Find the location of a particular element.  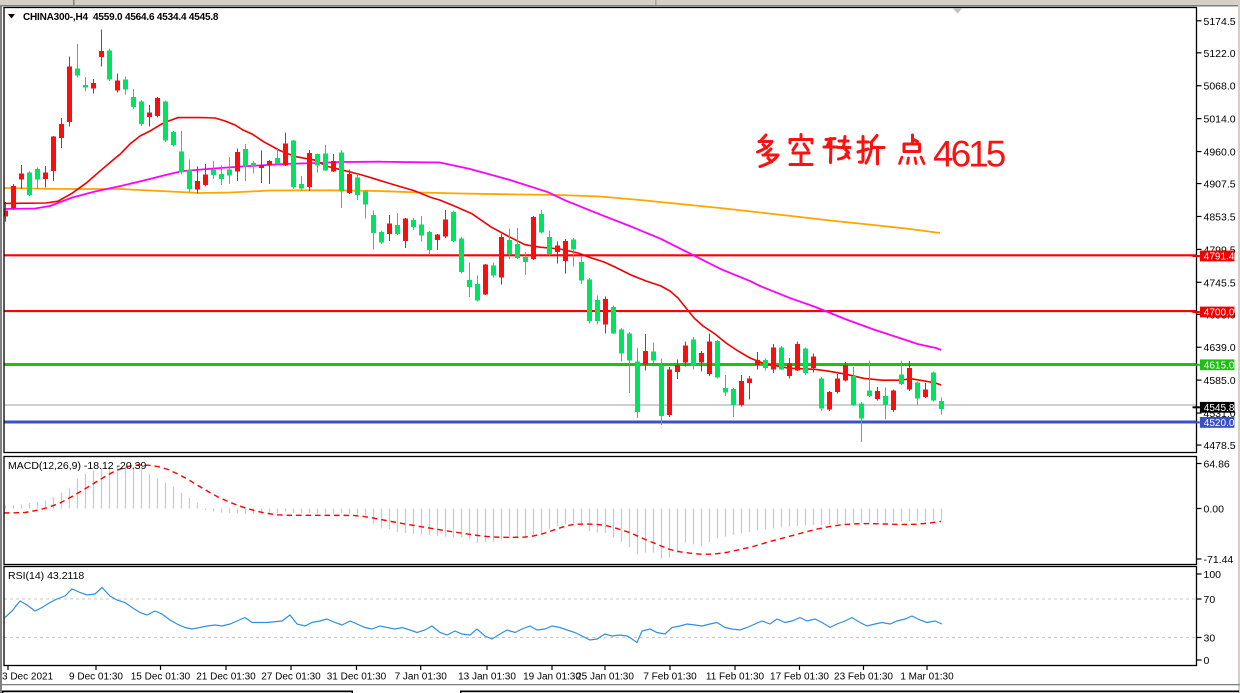

svg-text: 7 Feb 01:30 is located at coordinates (670, 677).